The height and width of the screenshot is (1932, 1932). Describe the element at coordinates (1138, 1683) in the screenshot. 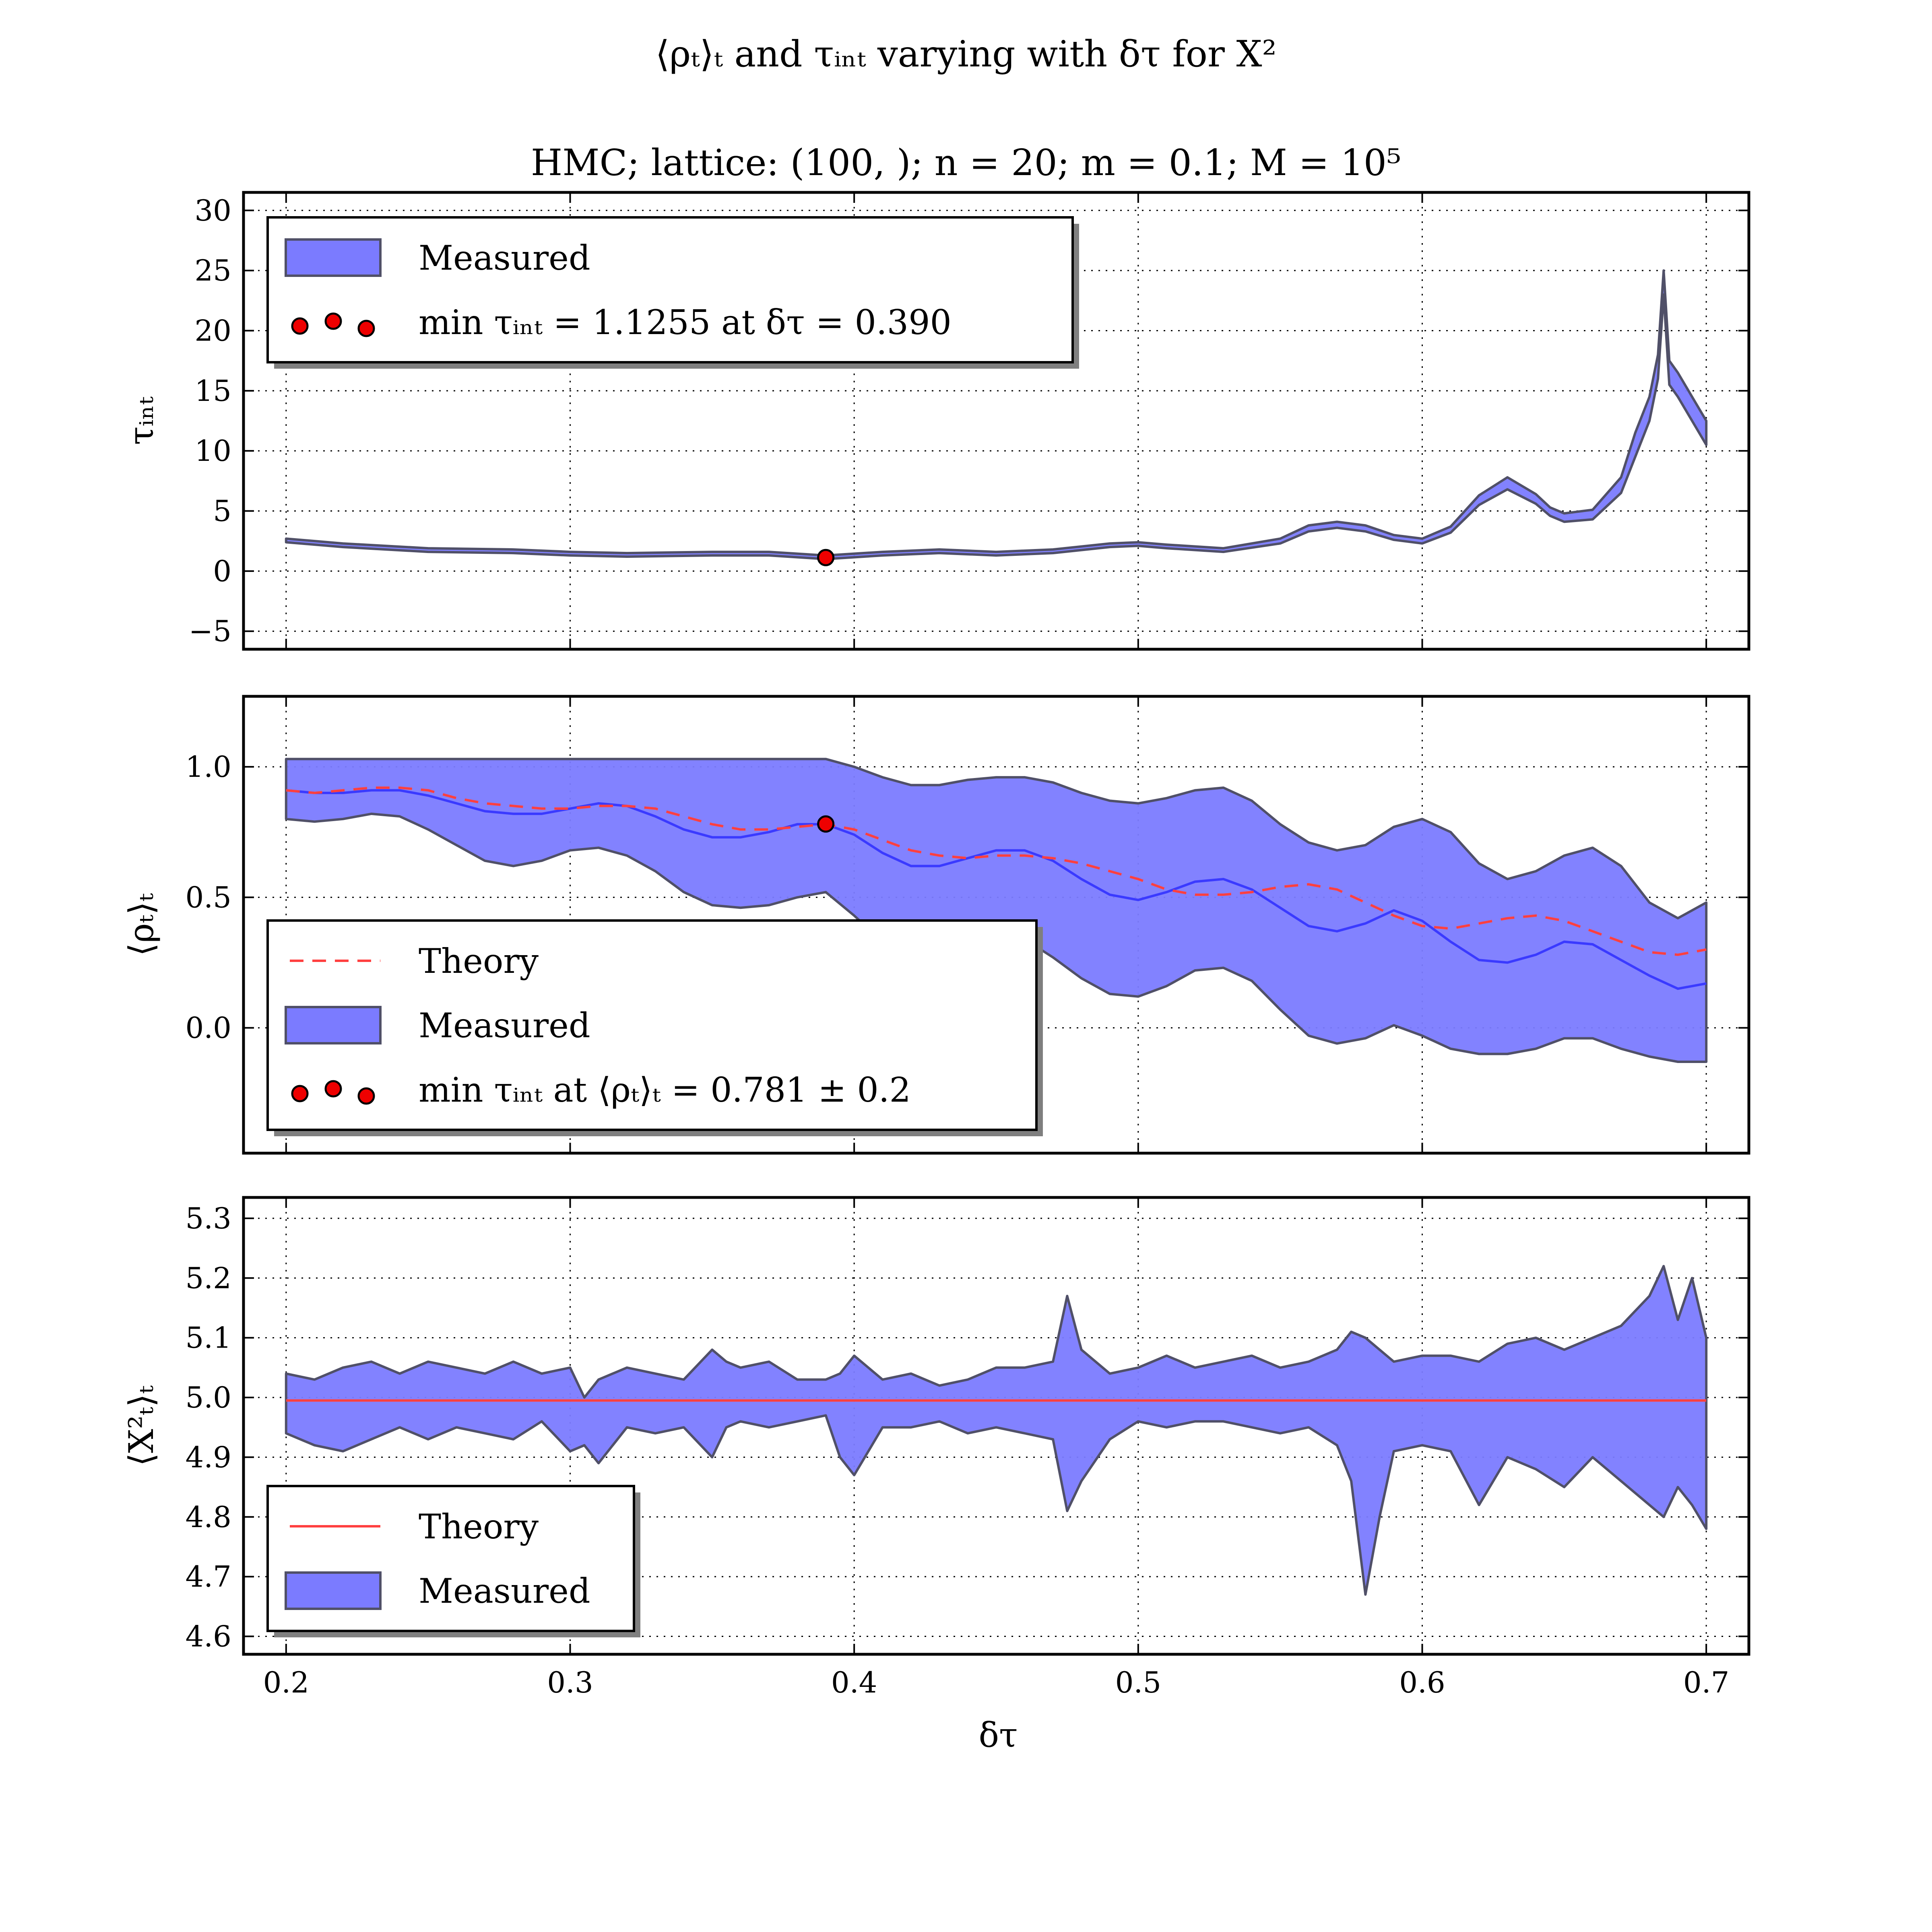

I see `x-tick-label: 0.5` at that location.